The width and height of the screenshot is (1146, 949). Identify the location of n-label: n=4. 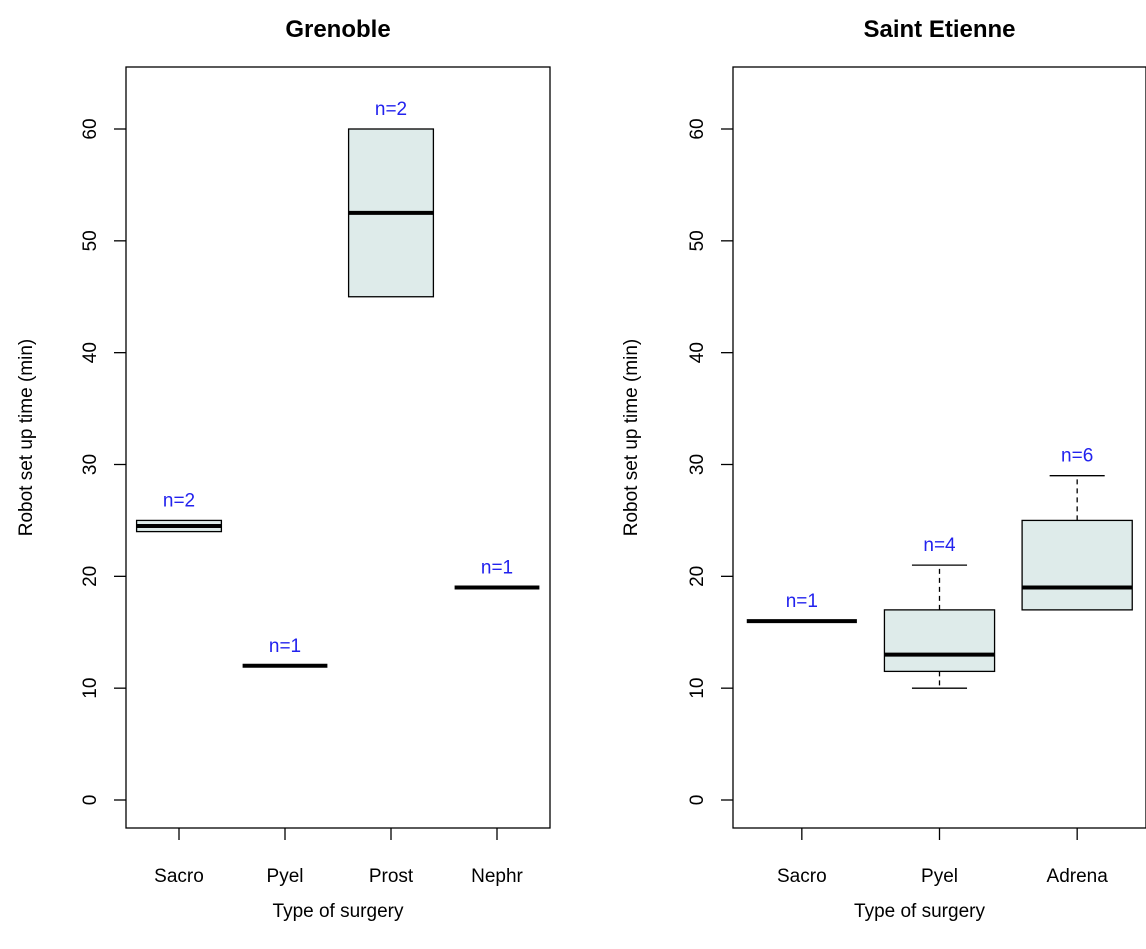
(939, 545).